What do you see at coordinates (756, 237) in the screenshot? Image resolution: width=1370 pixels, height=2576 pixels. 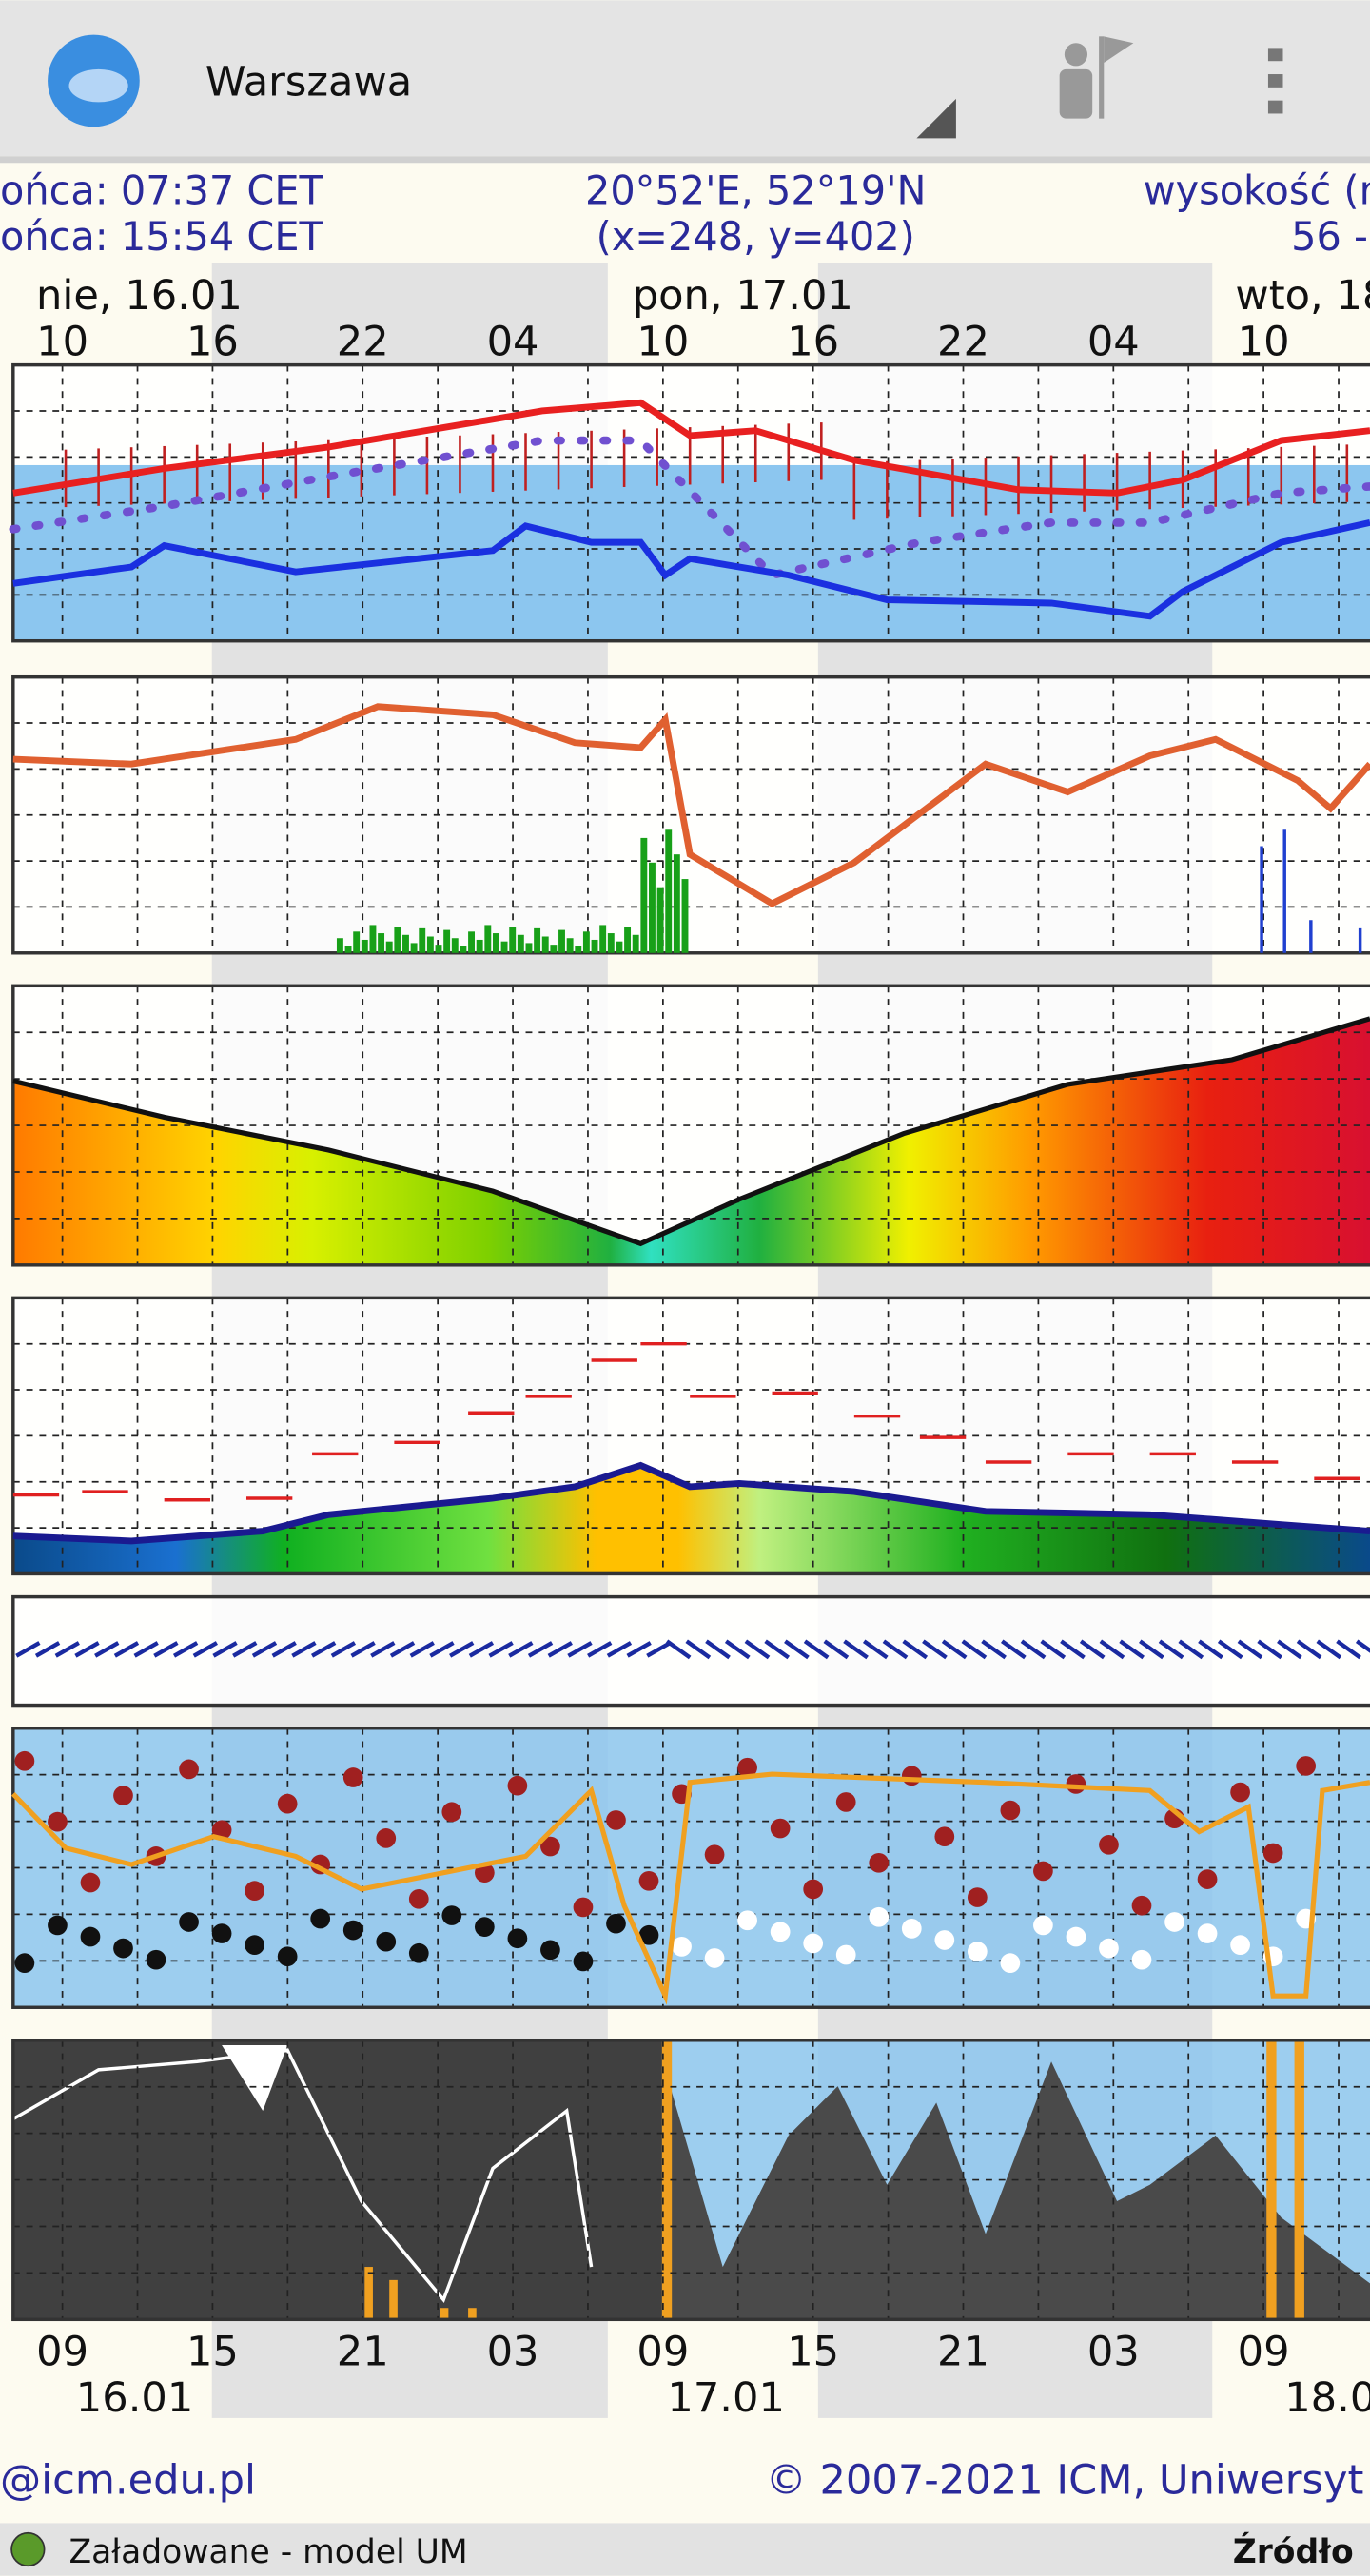 I see `grid-position: (x=248, y=402)` at bounding box center [756, 237].